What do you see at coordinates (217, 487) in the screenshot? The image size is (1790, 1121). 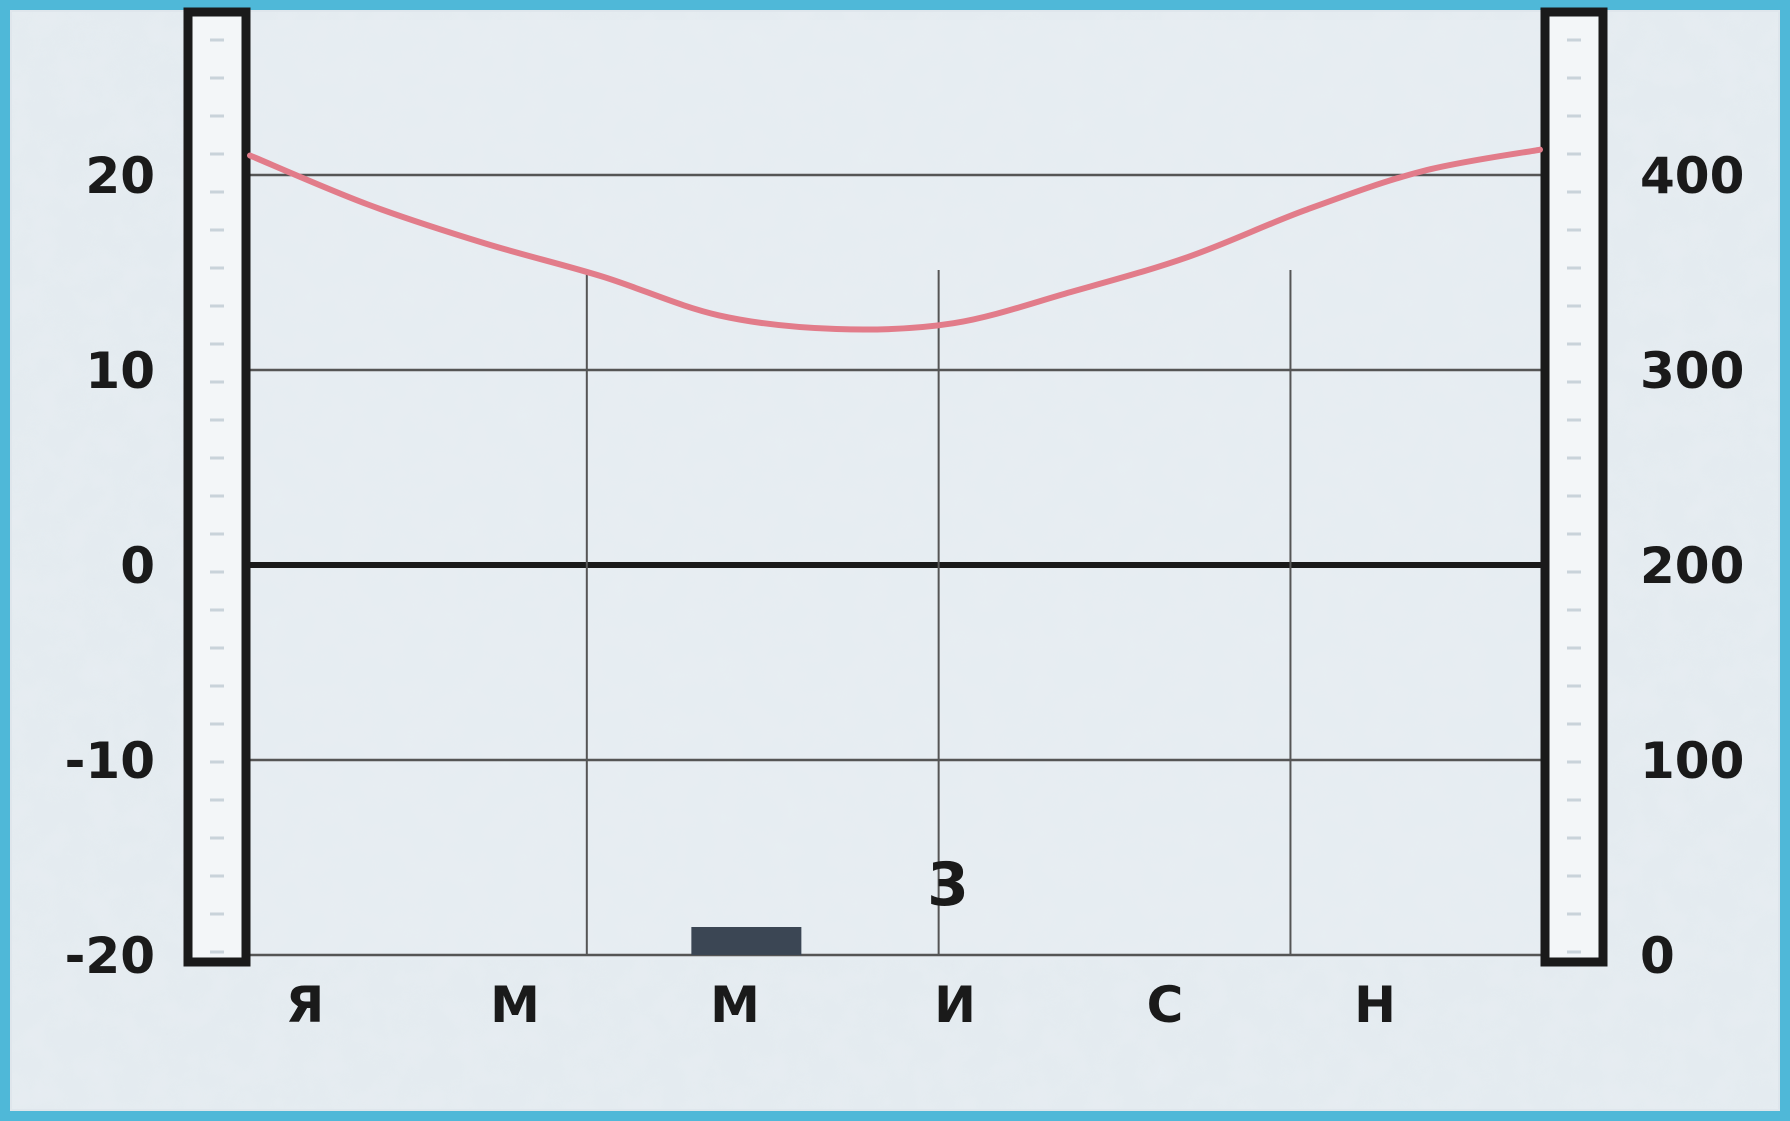 I see `temperature-scale-column` at bounding box center [217, 487].